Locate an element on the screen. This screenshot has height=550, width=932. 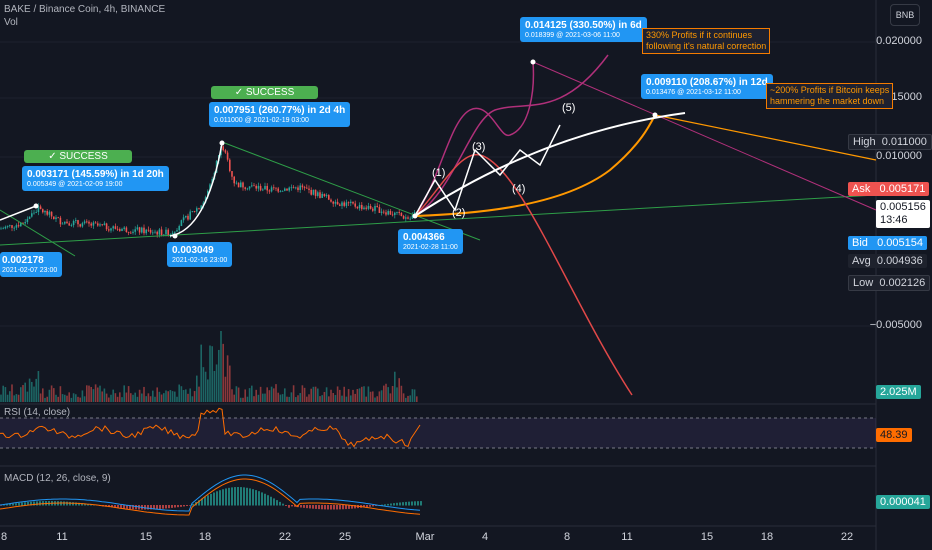
macd-pane is located at coordinates (211, 495).